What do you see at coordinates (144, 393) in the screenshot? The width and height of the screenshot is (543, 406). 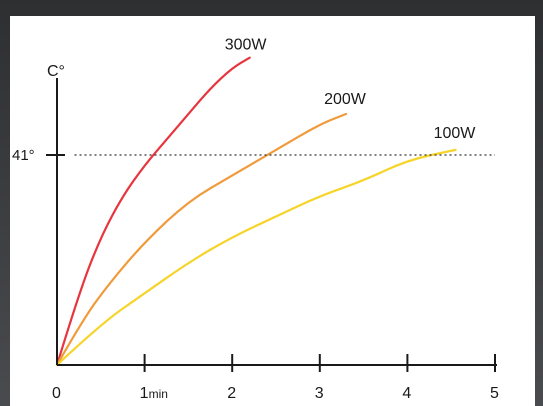 I see `x-tick-label-1: 1` at bounding box center [144, 393].